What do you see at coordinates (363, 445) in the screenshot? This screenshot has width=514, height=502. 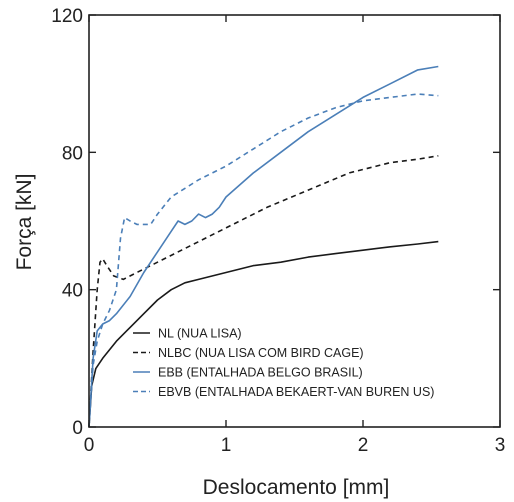 I see `x-tick-label-2: 2` at bounding box center [363, 445].